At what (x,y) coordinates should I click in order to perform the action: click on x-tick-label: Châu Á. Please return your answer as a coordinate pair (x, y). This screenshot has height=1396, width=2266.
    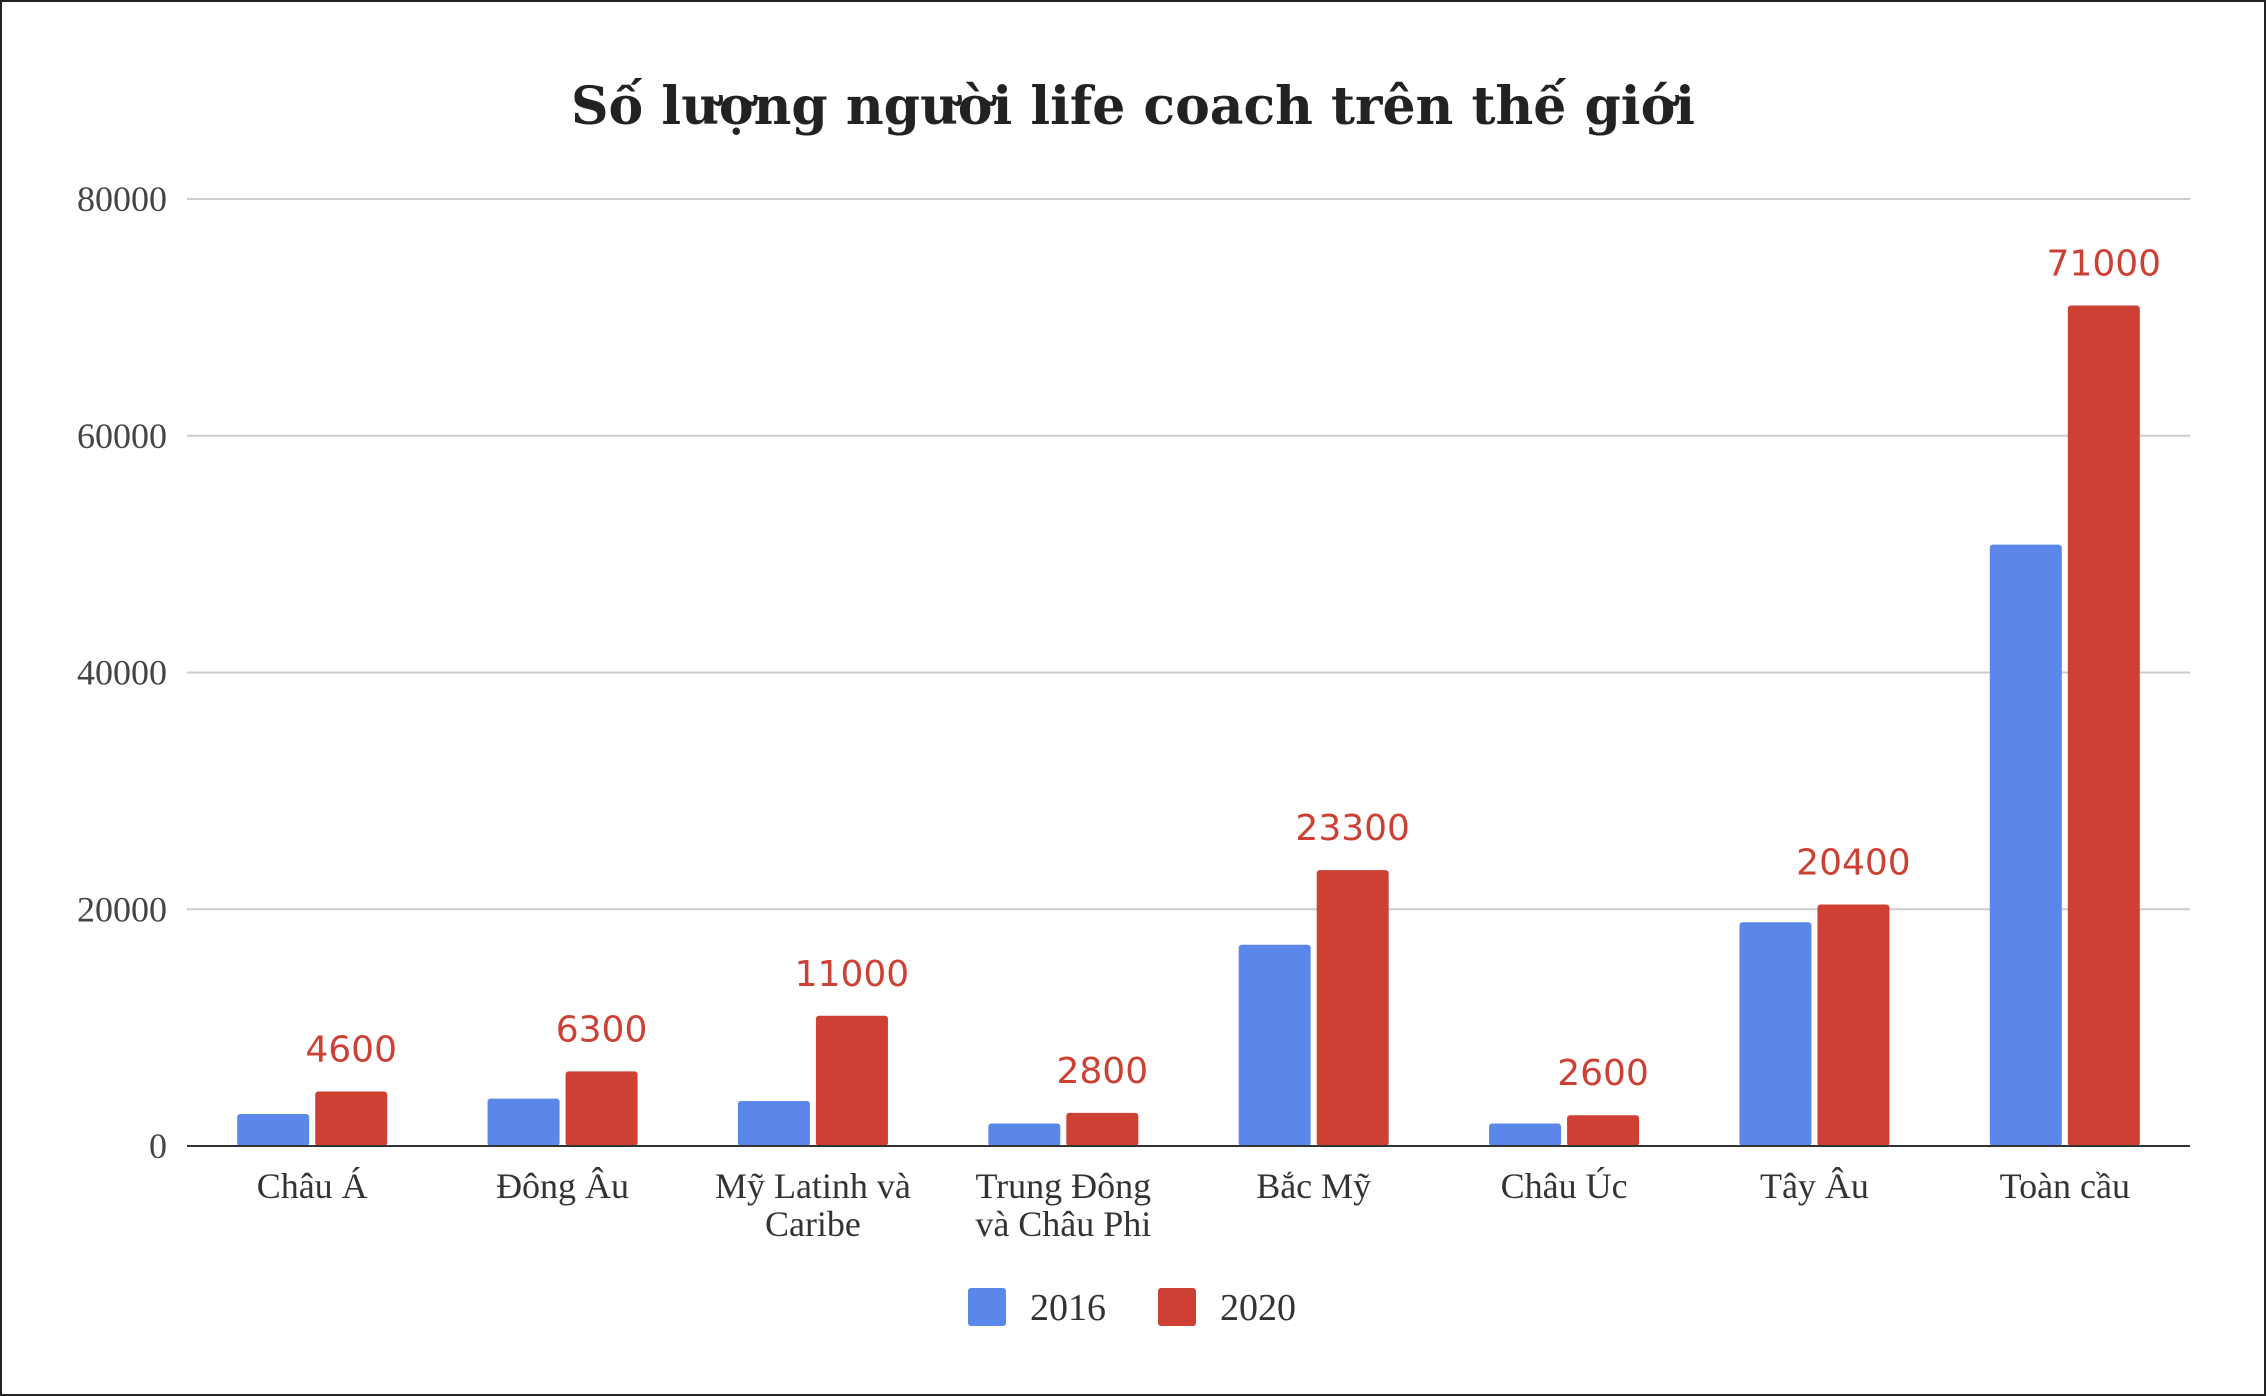
    Looking at the image, I should click on (312, 1186).